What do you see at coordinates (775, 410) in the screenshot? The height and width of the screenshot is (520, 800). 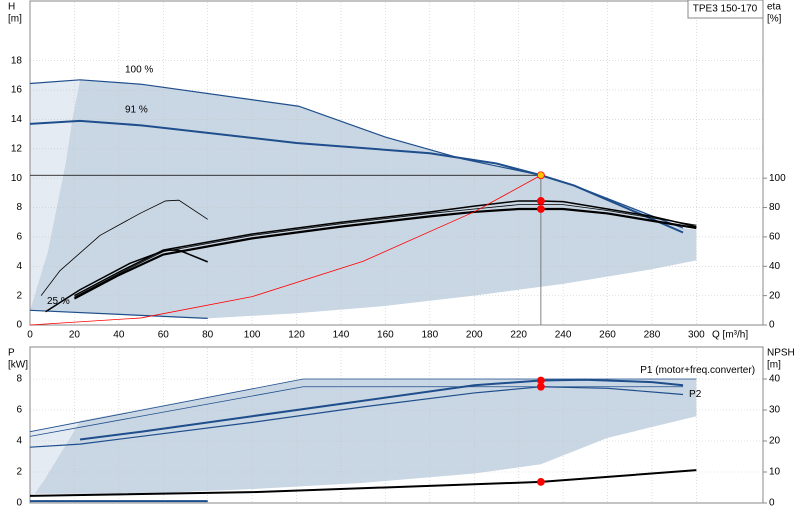 I see `y2-tick-label: 30` at bounding box center [775, 410].